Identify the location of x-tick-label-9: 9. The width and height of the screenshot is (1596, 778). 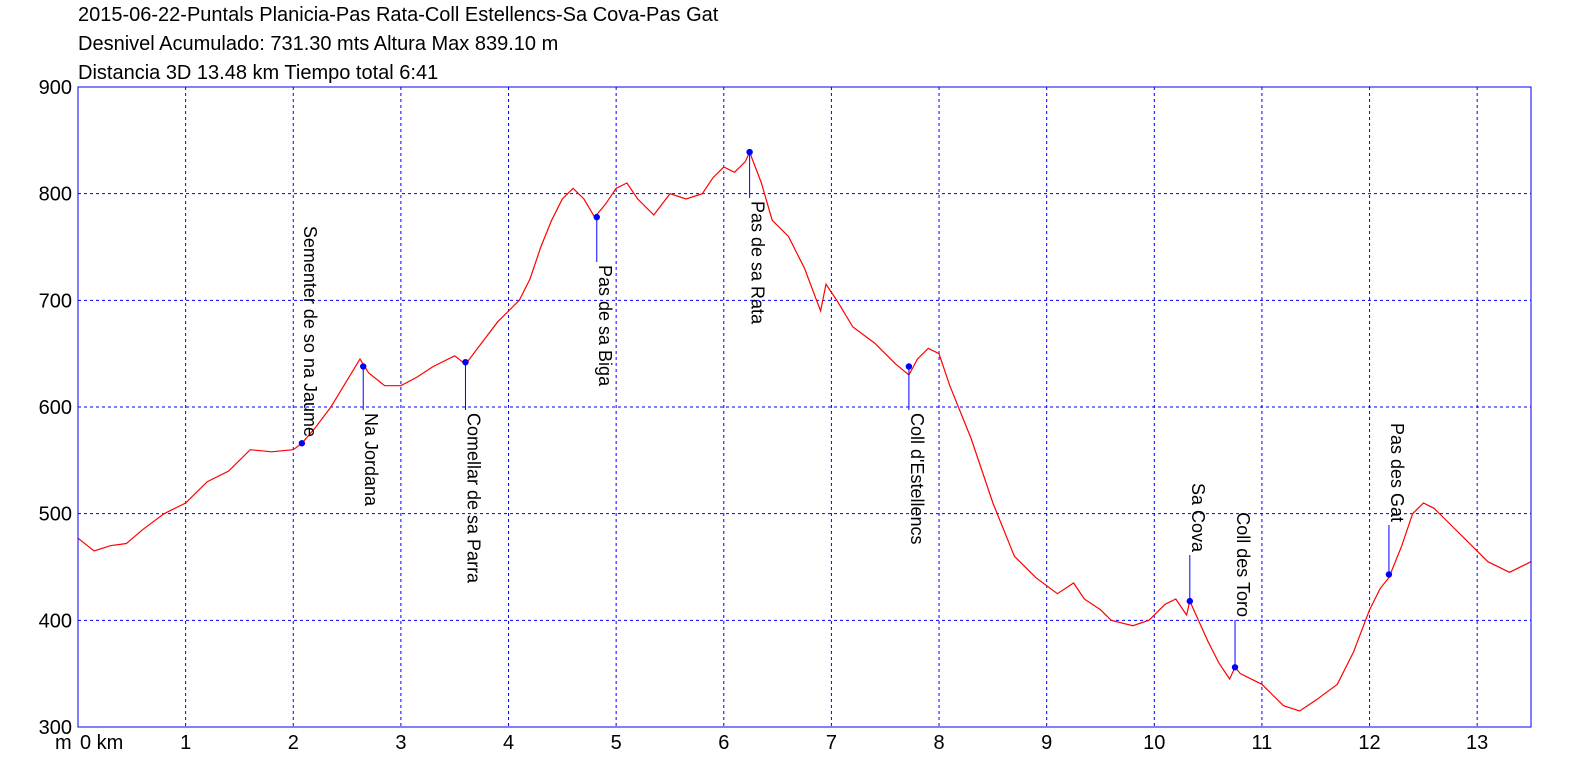
(1046, 743).